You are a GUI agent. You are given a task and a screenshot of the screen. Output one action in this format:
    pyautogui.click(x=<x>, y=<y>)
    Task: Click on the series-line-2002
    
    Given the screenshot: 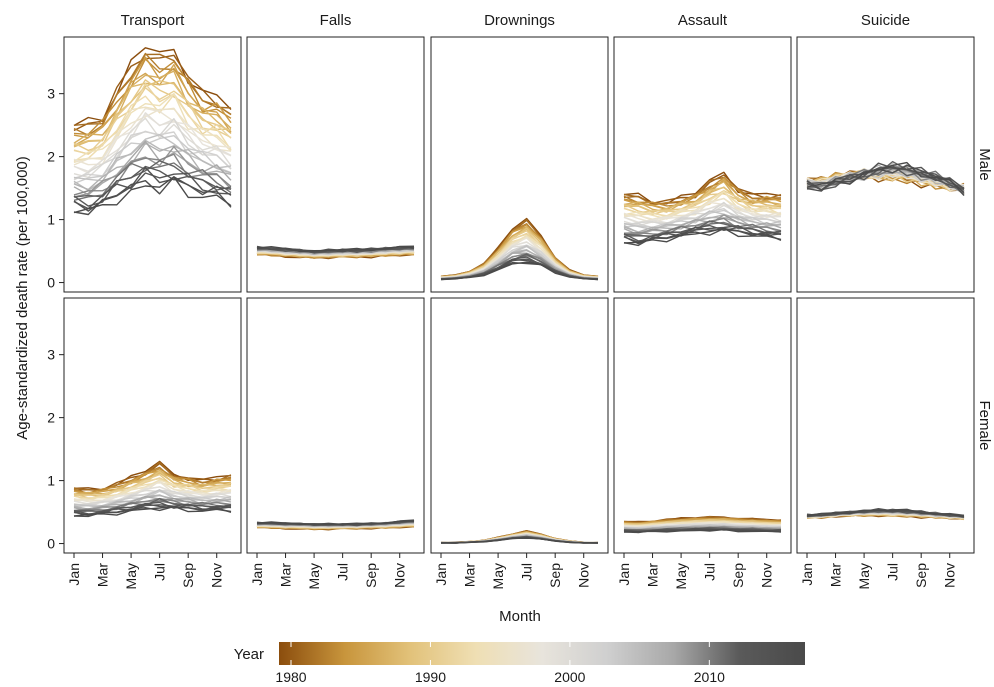 What is the action you would take?
    pyautogui.click(x=152, y=155)
    